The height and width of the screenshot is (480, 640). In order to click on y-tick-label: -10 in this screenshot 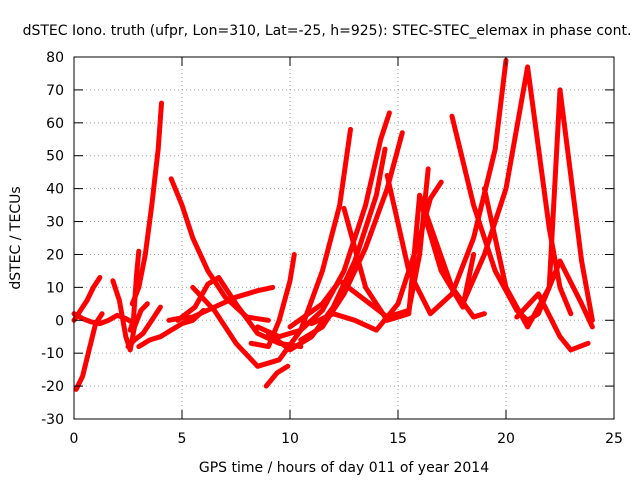, I will do `click(52, 354)`.